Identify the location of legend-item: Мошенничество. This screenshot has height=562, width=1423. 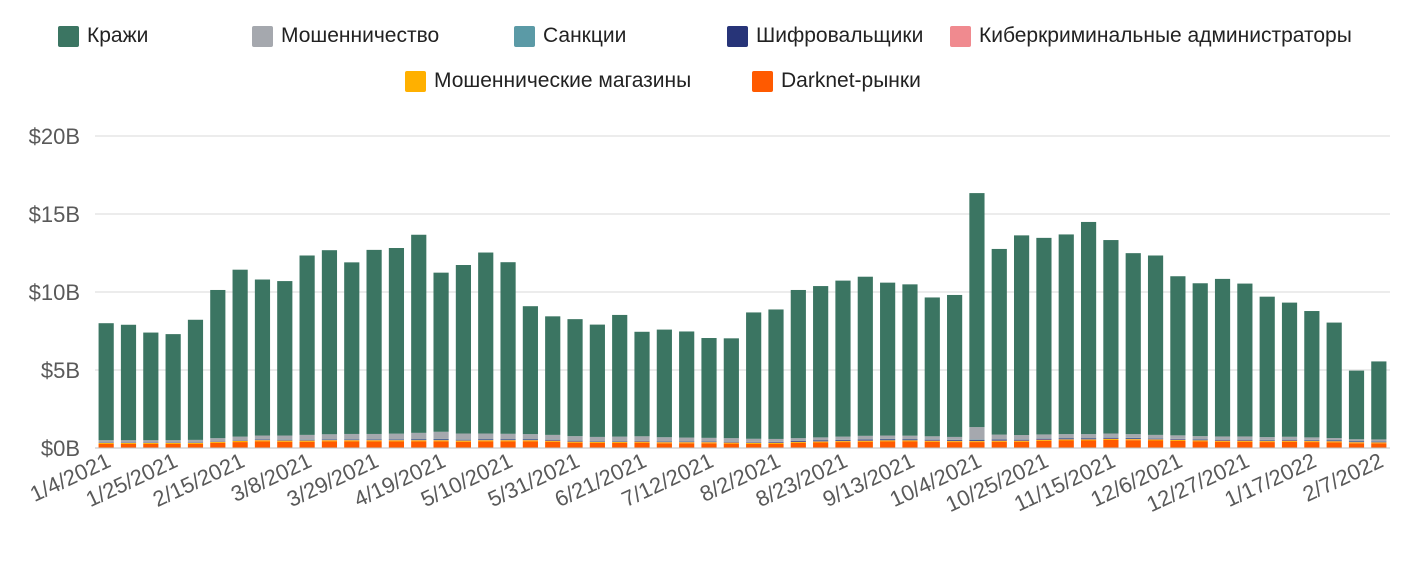
(345, 36).